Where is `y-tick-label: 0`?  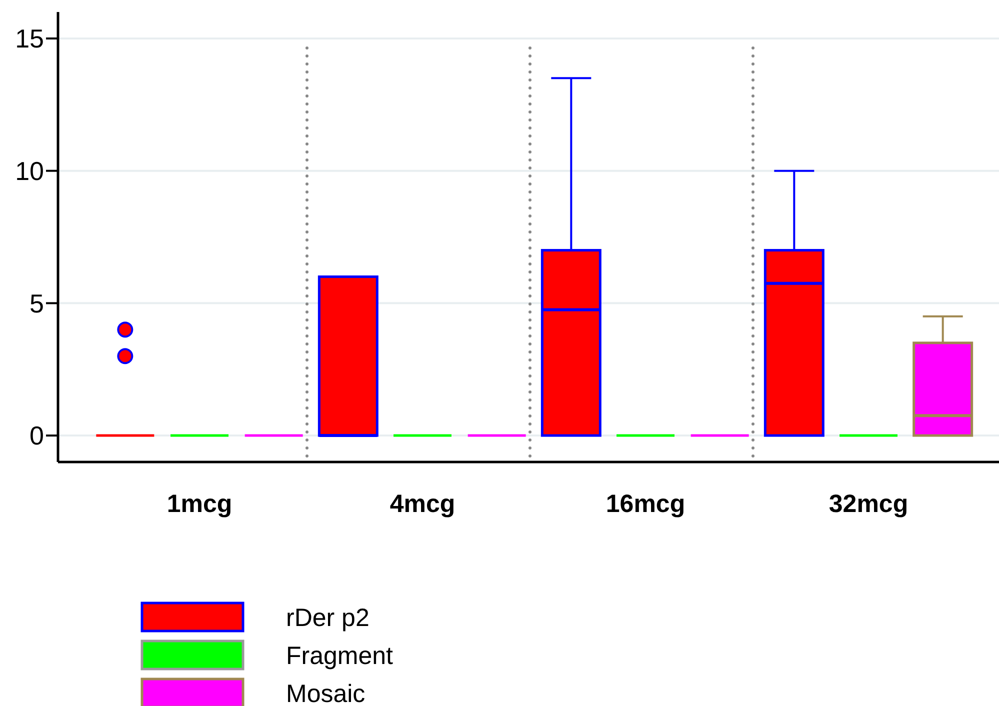
y-tick-label: 0 is located at coordinates (37, 435).